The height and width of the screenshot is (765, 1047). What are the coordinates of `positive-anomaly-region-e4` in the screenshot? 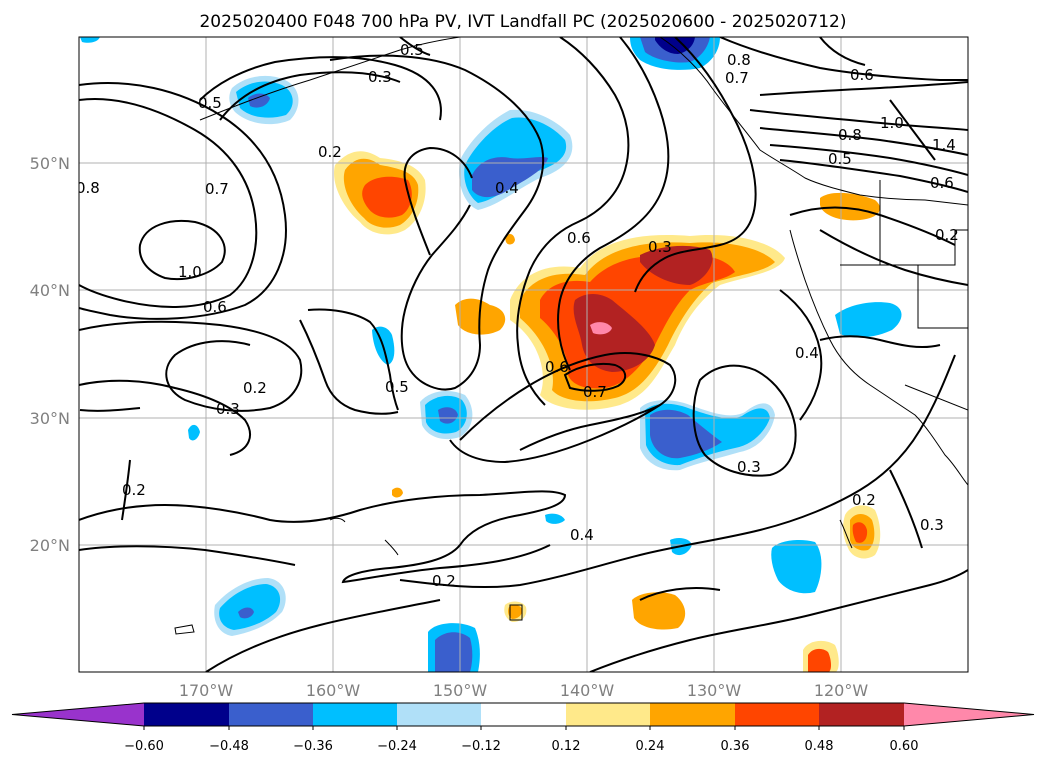 It's located at (397, 492).